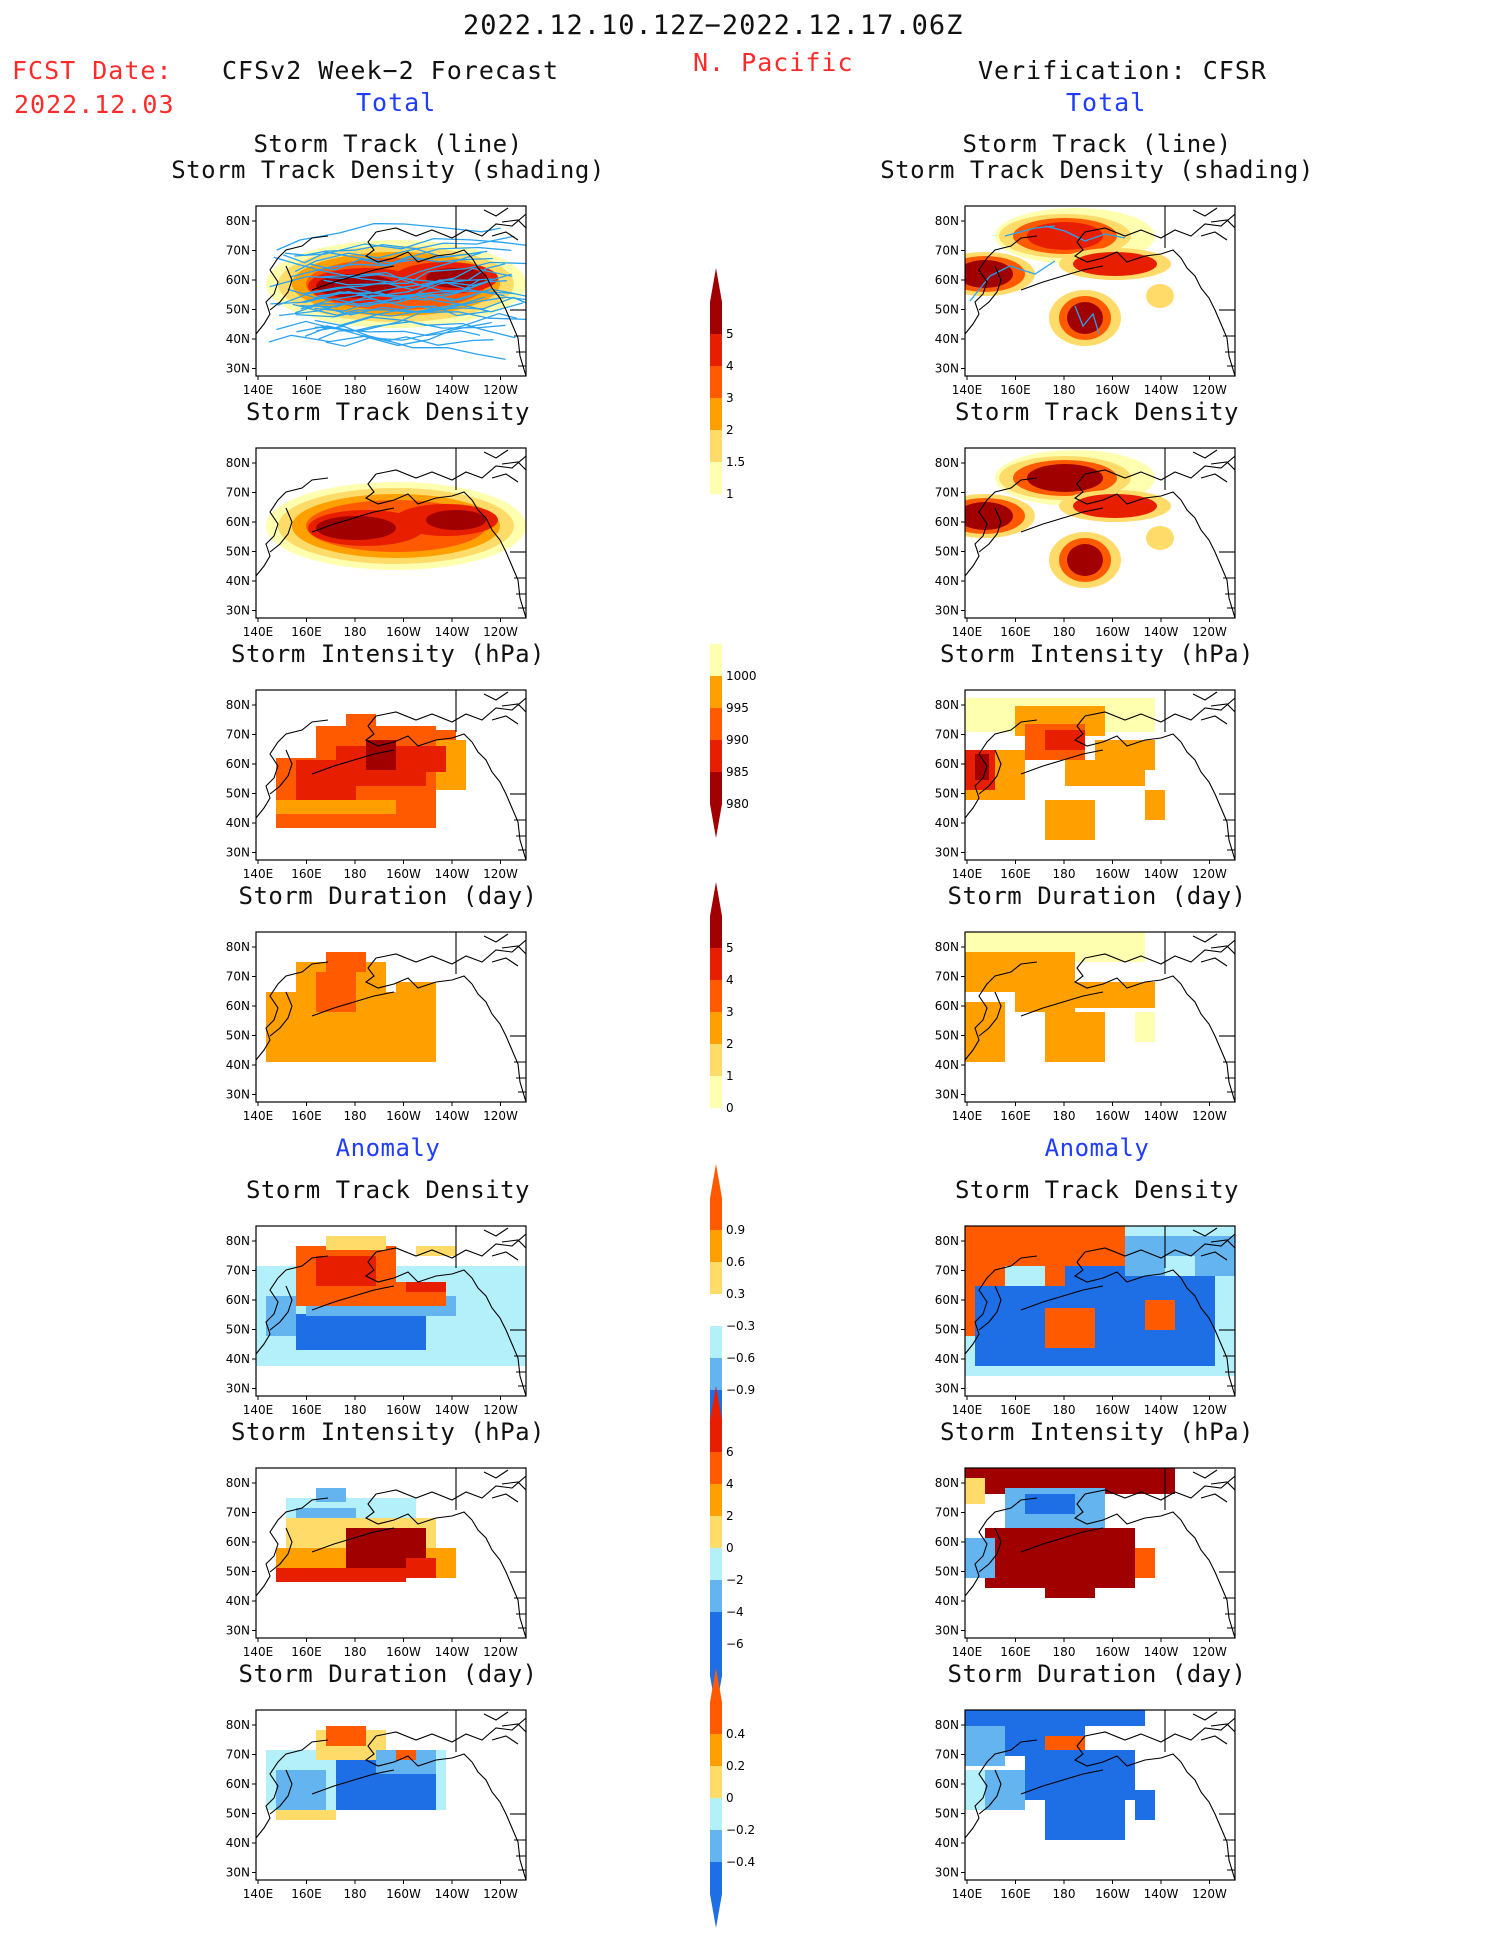 This screenshot has height=1950, width=1487. What do you see at coordinates (740, 1390) in the screenshot?
I see `colorbar-label: −0.9` at bounding box center [740, 1390].